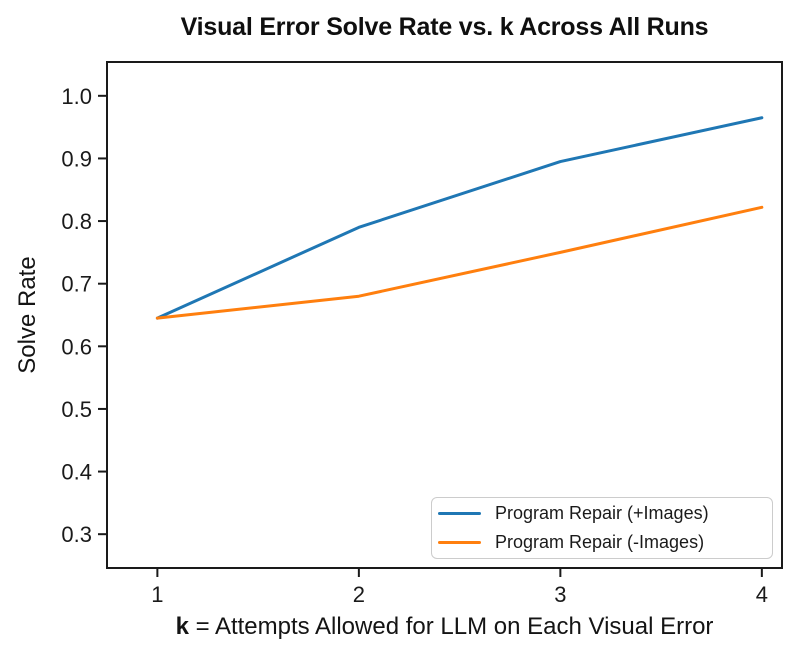 This screenshot has height=661, width=805. Describe the element at coordinates (76, 409) in the screenshot. I see `y-tick-label: 0.5` at that location.